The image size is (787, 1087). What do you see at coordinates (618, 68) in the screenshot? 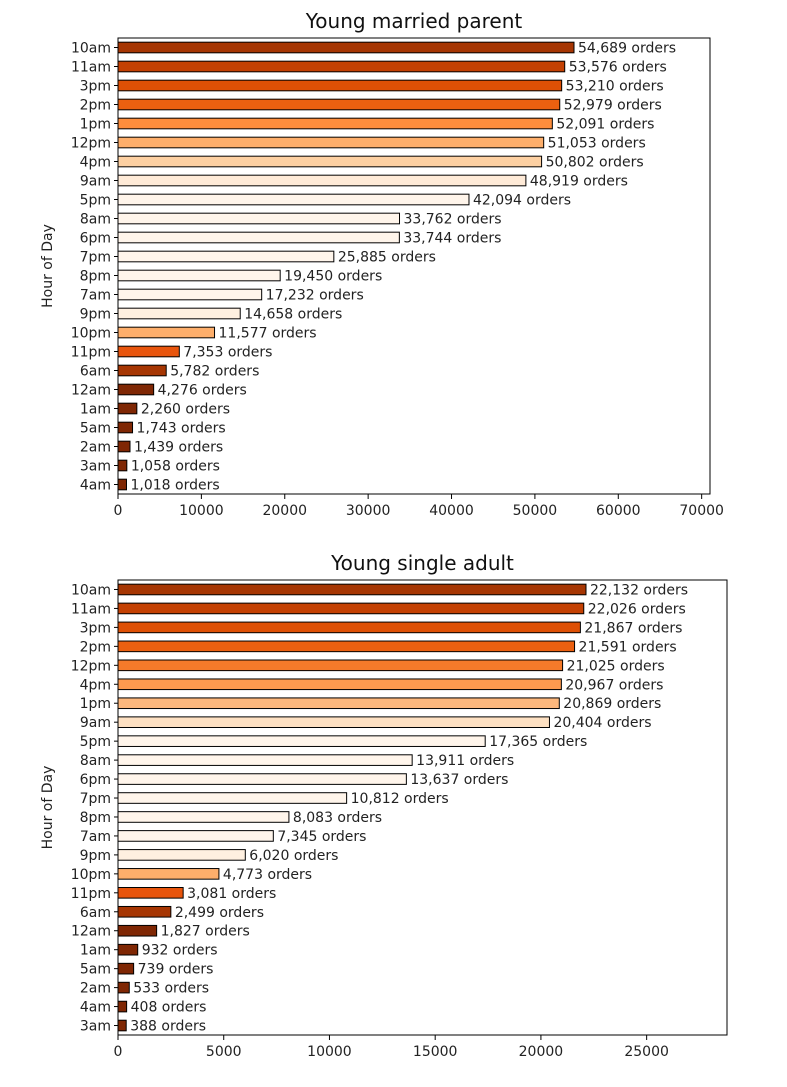
I see `data-label: 53,576 orders` at bounding box center [618, 68].